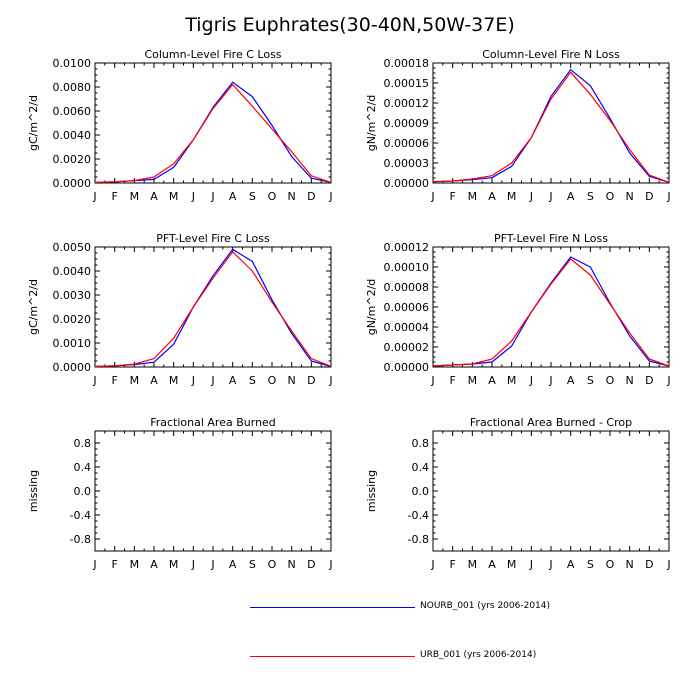  Describe the element at coordinates (407, 163) in the screenshot. I see `y-tick-label: 0.00003` at that location.